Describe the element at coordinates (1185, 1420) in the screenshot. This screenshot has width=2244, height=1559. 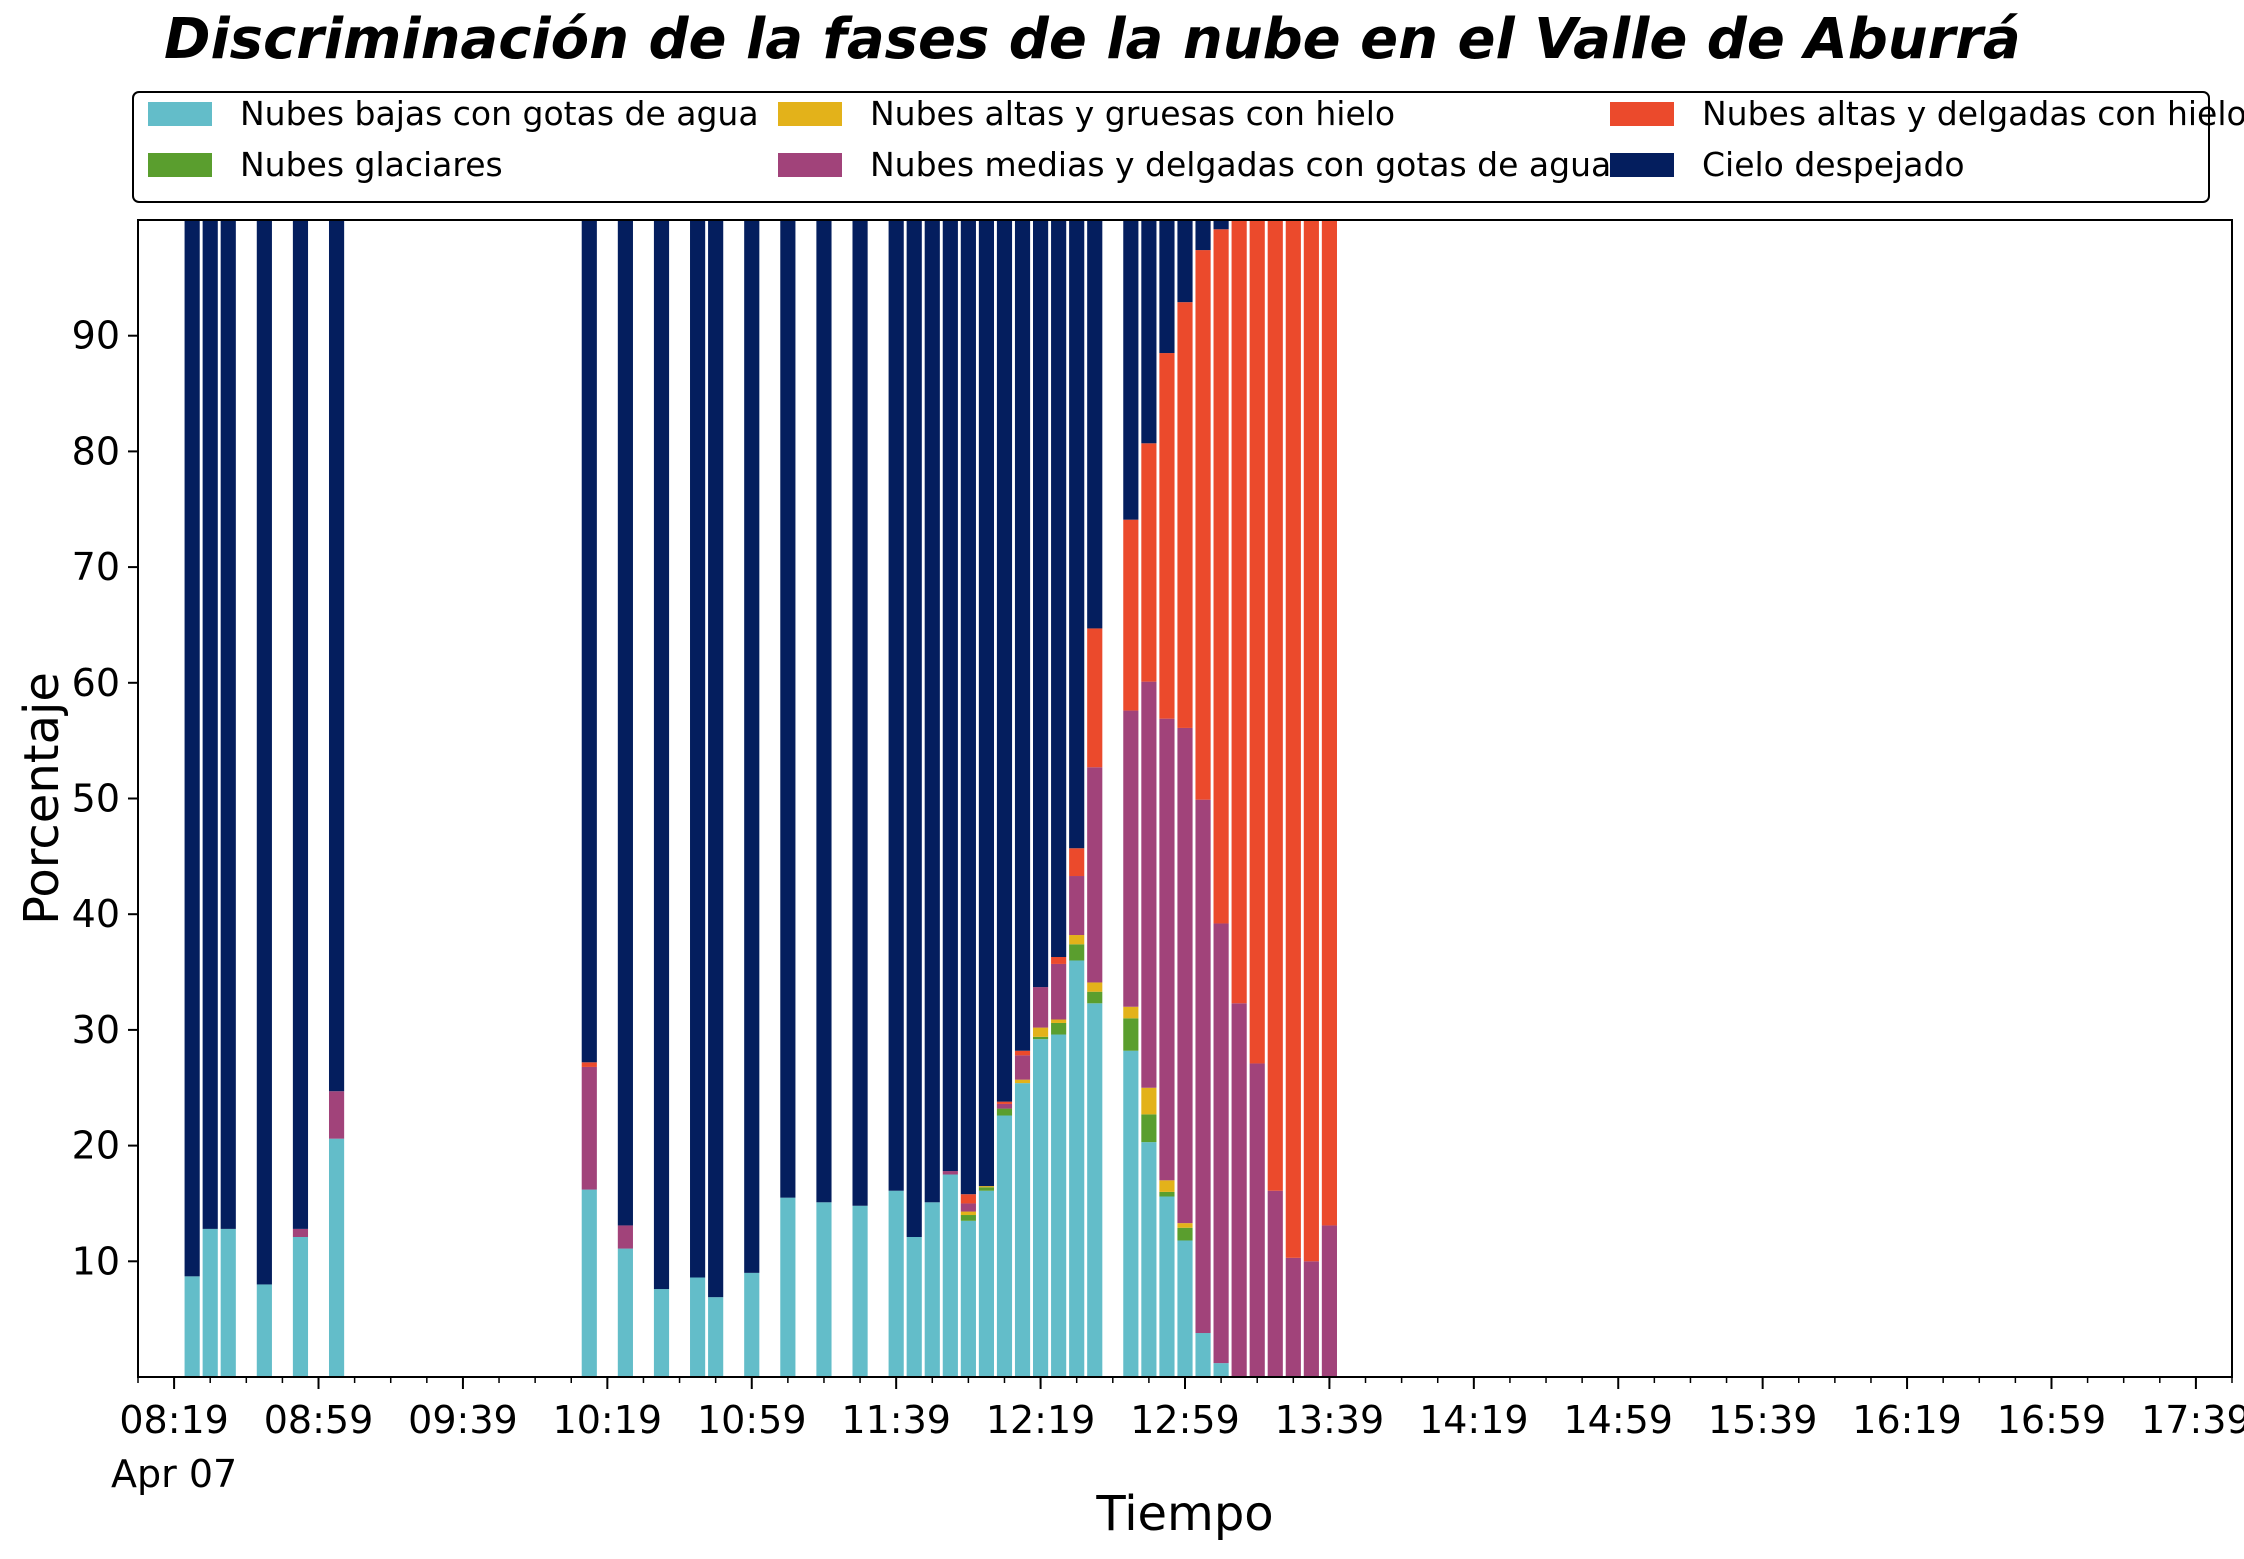
I see `x-tick-label: 12:59` at that location.